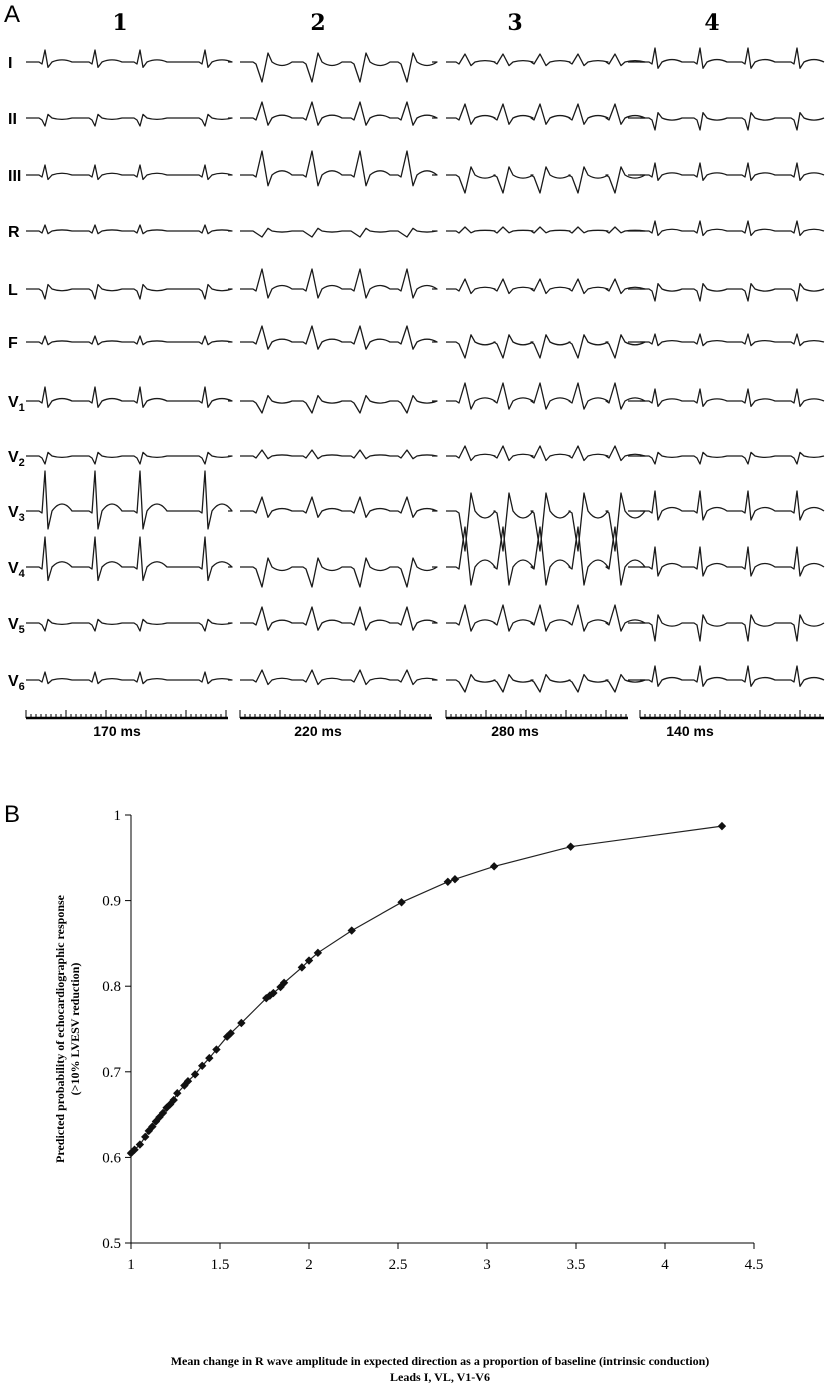  Describe the element at coordinates (131, 1265) in the screenshot. I see `x-tick-label: 1` at that location.